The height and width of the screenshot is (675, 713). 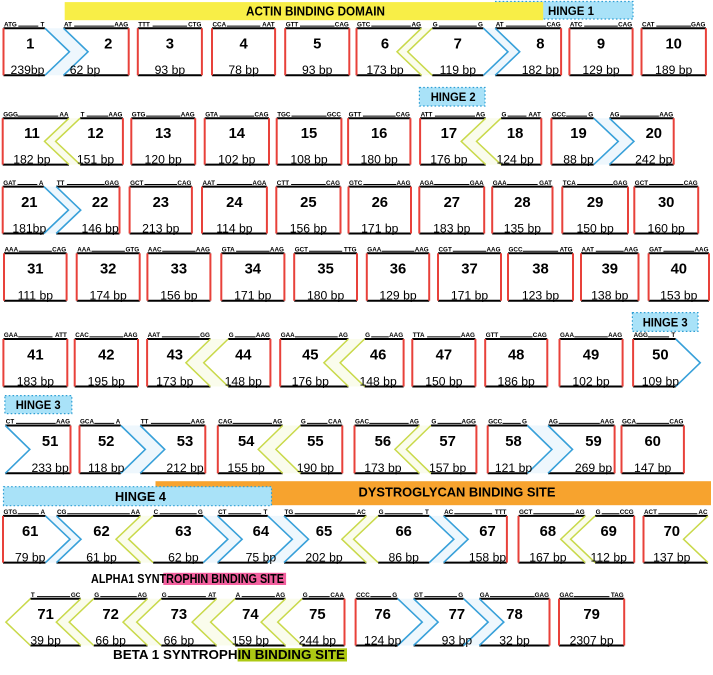 I want to click on svg-text: 39, so click(x=610, y=270).